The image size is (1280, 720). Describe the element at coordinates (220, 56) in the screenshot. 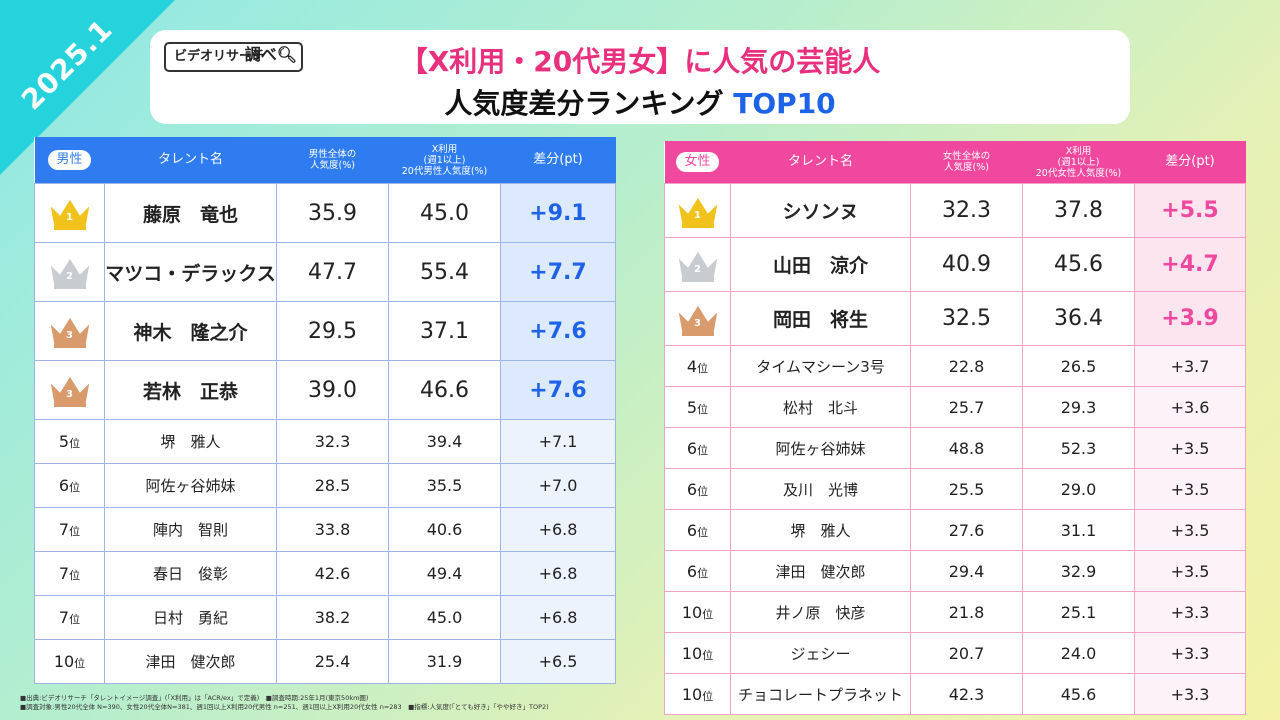

I see `logo-text: ビデオリサーチ` at that location.